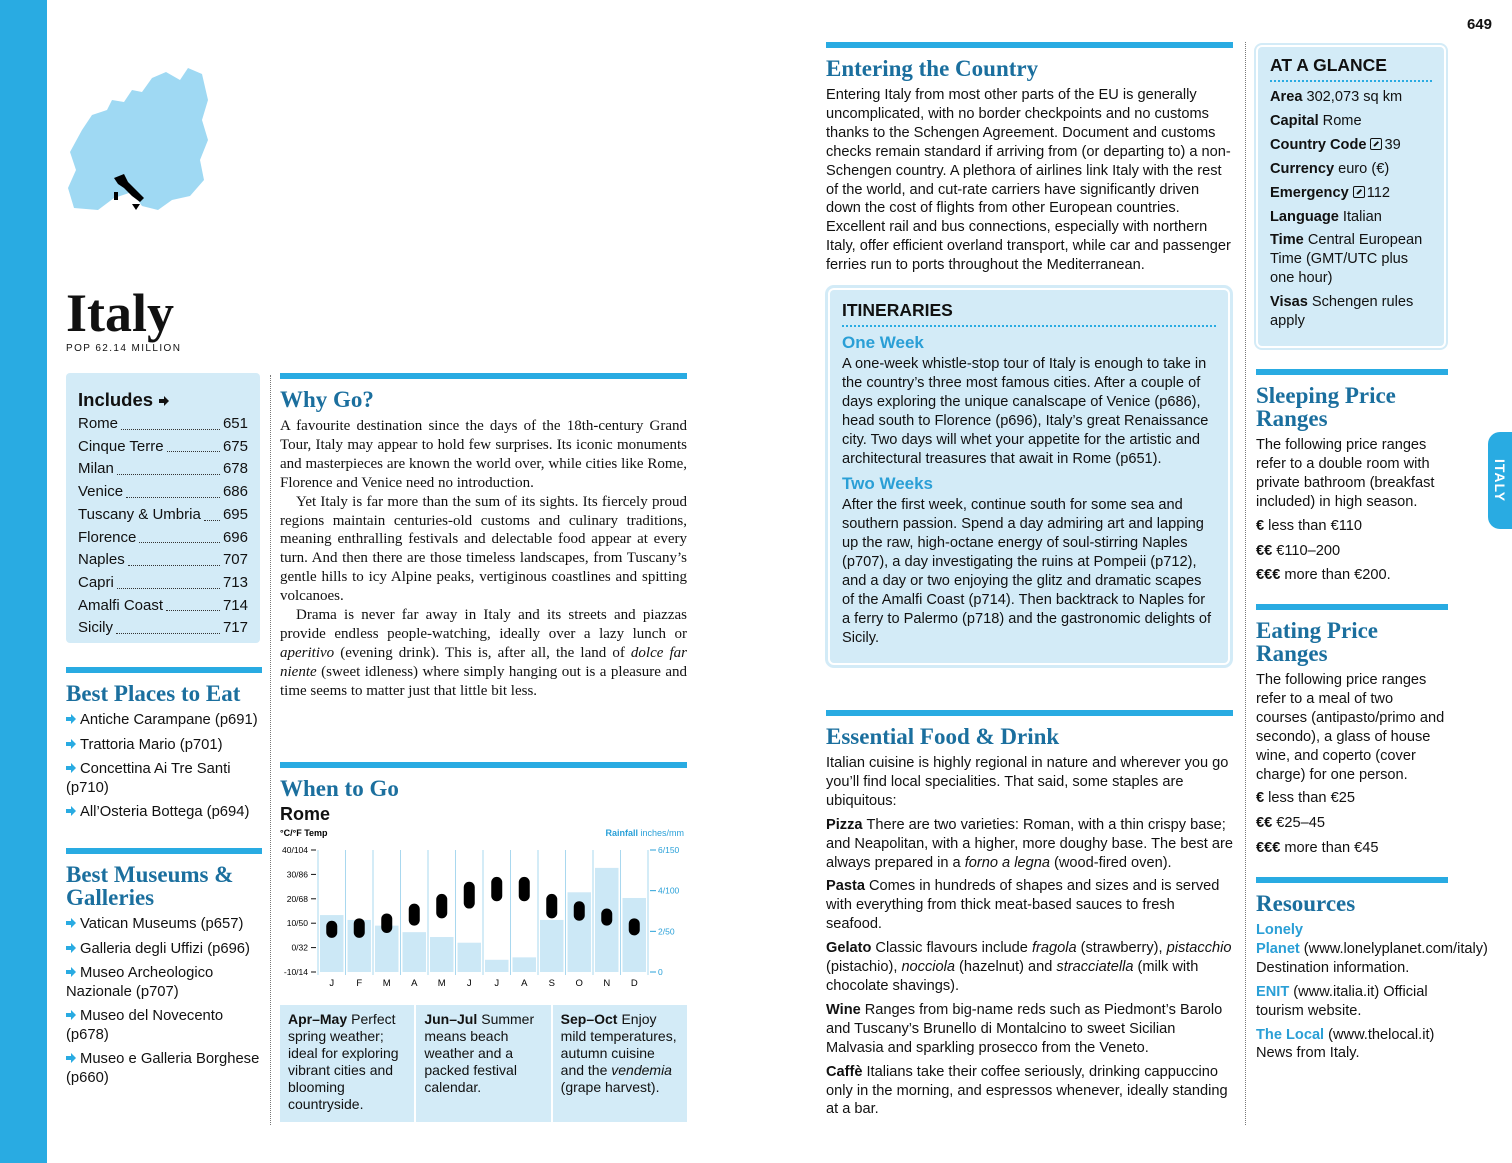 This screenshot has width=1512, height=1163. What do you see at coordinates (163, 606) in the screenshot?
I see `includes-item: Amalfi Coast 714` at bounding box center [163, 606].